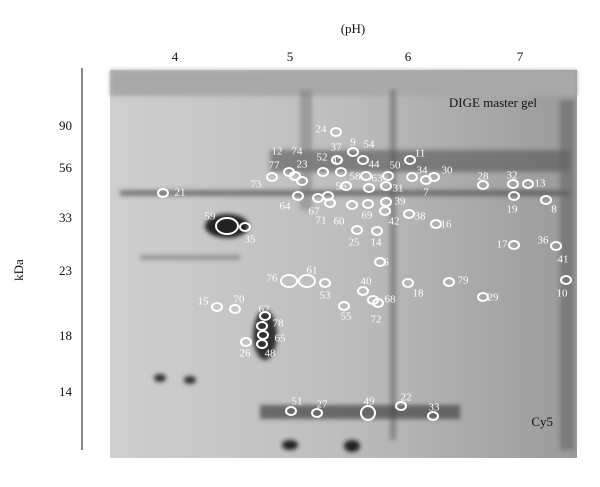 Image resolution: width=600 pixels, height=487 pixels. I want to click on spot-label: 37, so click(337, 148).